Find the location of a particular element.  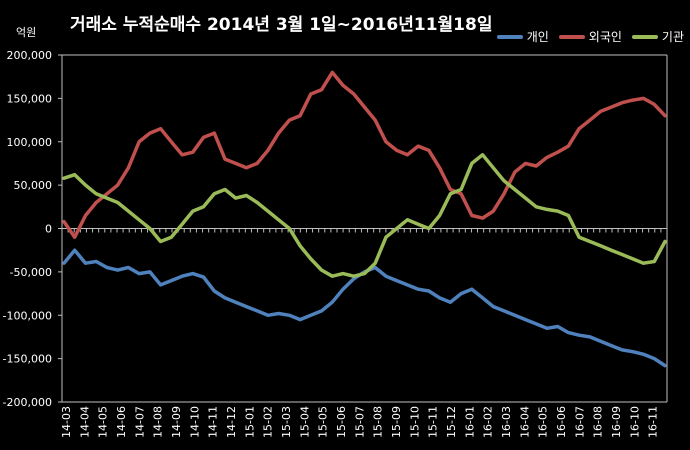

x-tick-label: 15-01 is located at coordinates (249, 422).